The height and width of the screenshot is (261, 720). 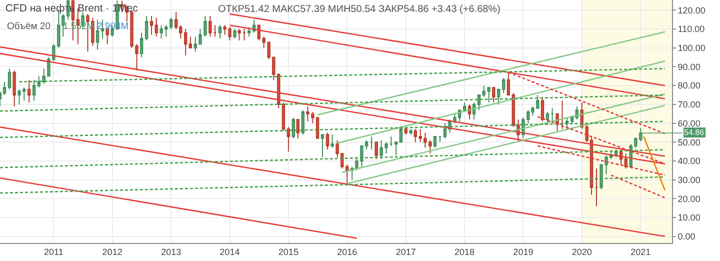 I want to click on y-tick-label: 100.00, so click(x=692, y=48).